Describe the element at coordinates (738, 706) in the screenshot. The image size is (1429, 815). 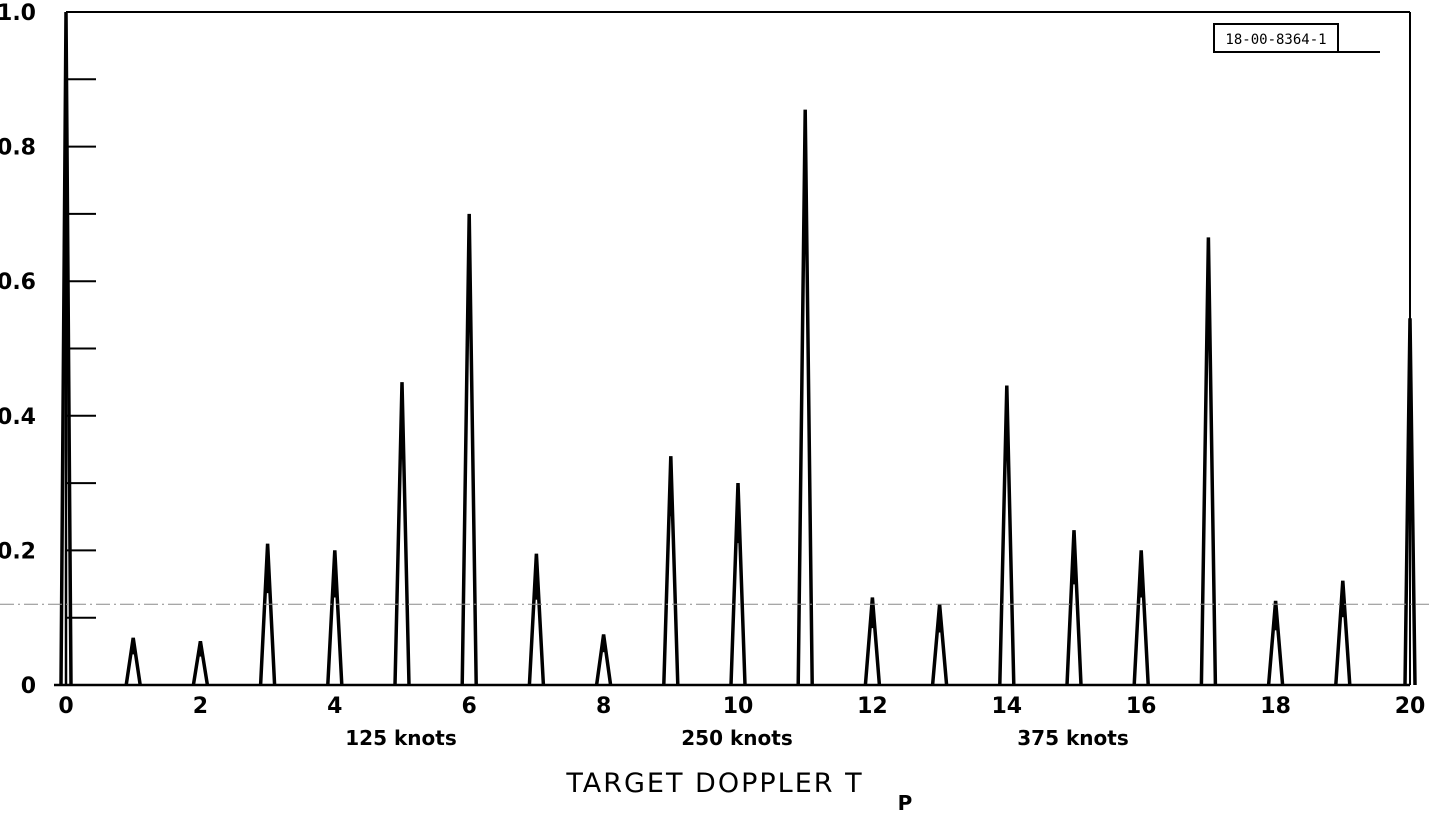
I see `x-tick-label: 10` at that location.